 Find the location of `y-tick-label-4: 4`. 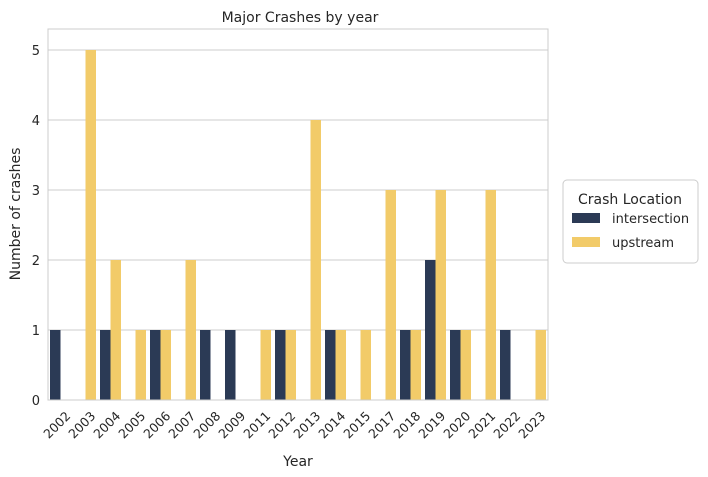

y-tick-label-4: 4 is located at coordinates (36, 121).